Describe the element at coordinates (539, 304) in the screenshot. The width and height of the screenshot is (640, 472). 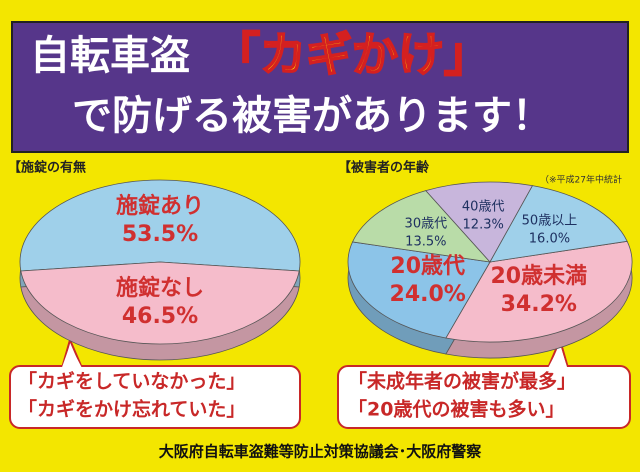
I see `slice-value-label: 34.2%` at that location.